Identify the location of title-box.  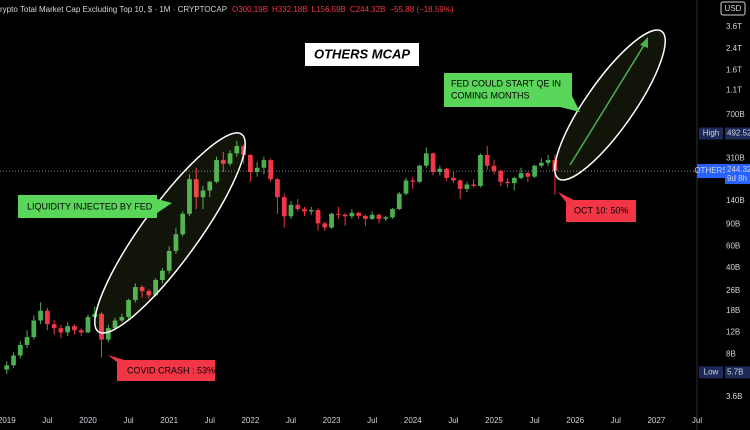
(362, 54).